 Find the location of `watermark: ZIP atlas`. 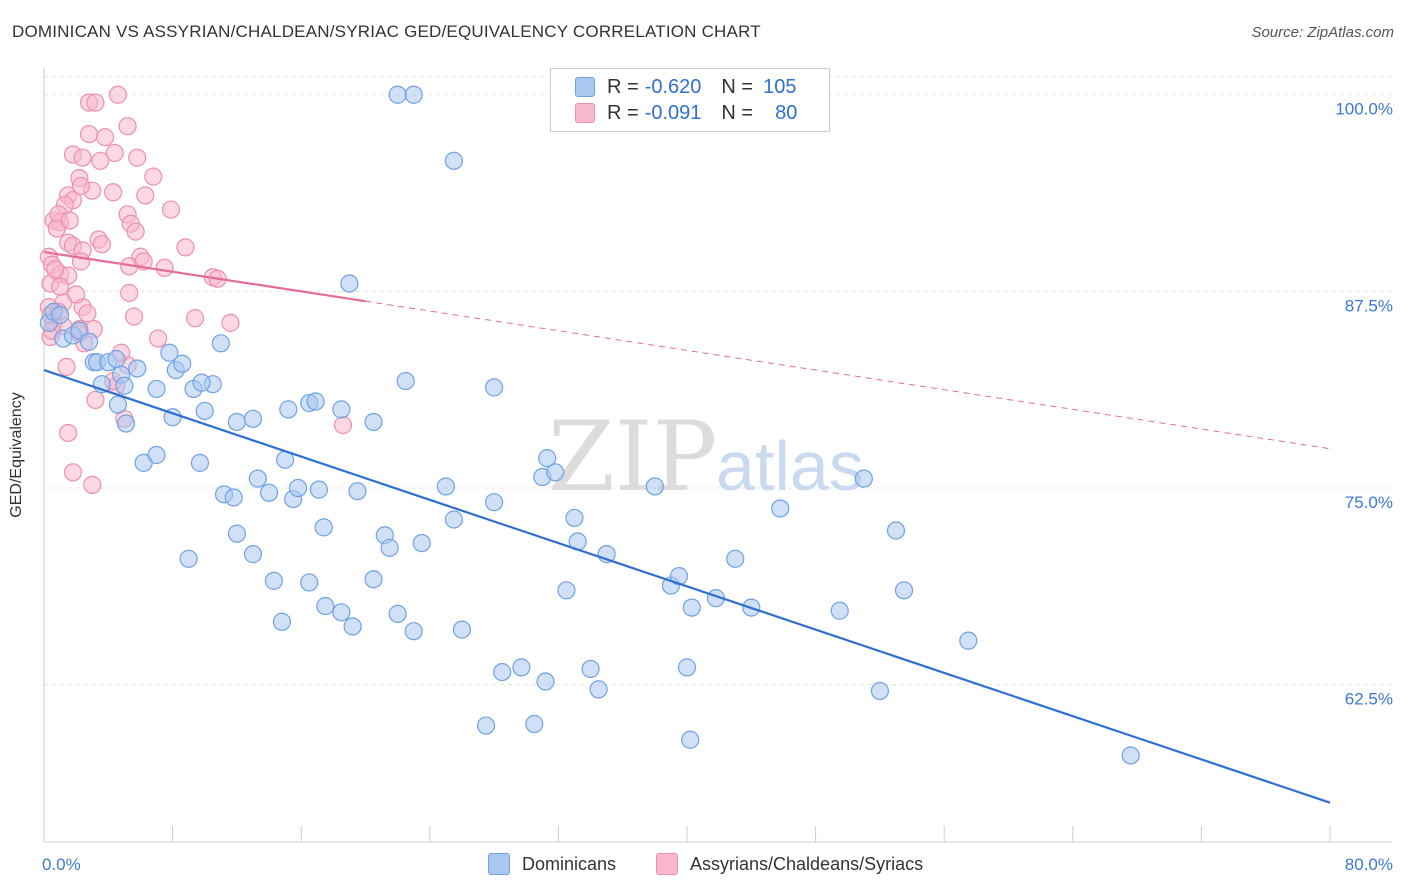

watermark: ZIP atlas is located at coordinates (706, 457).